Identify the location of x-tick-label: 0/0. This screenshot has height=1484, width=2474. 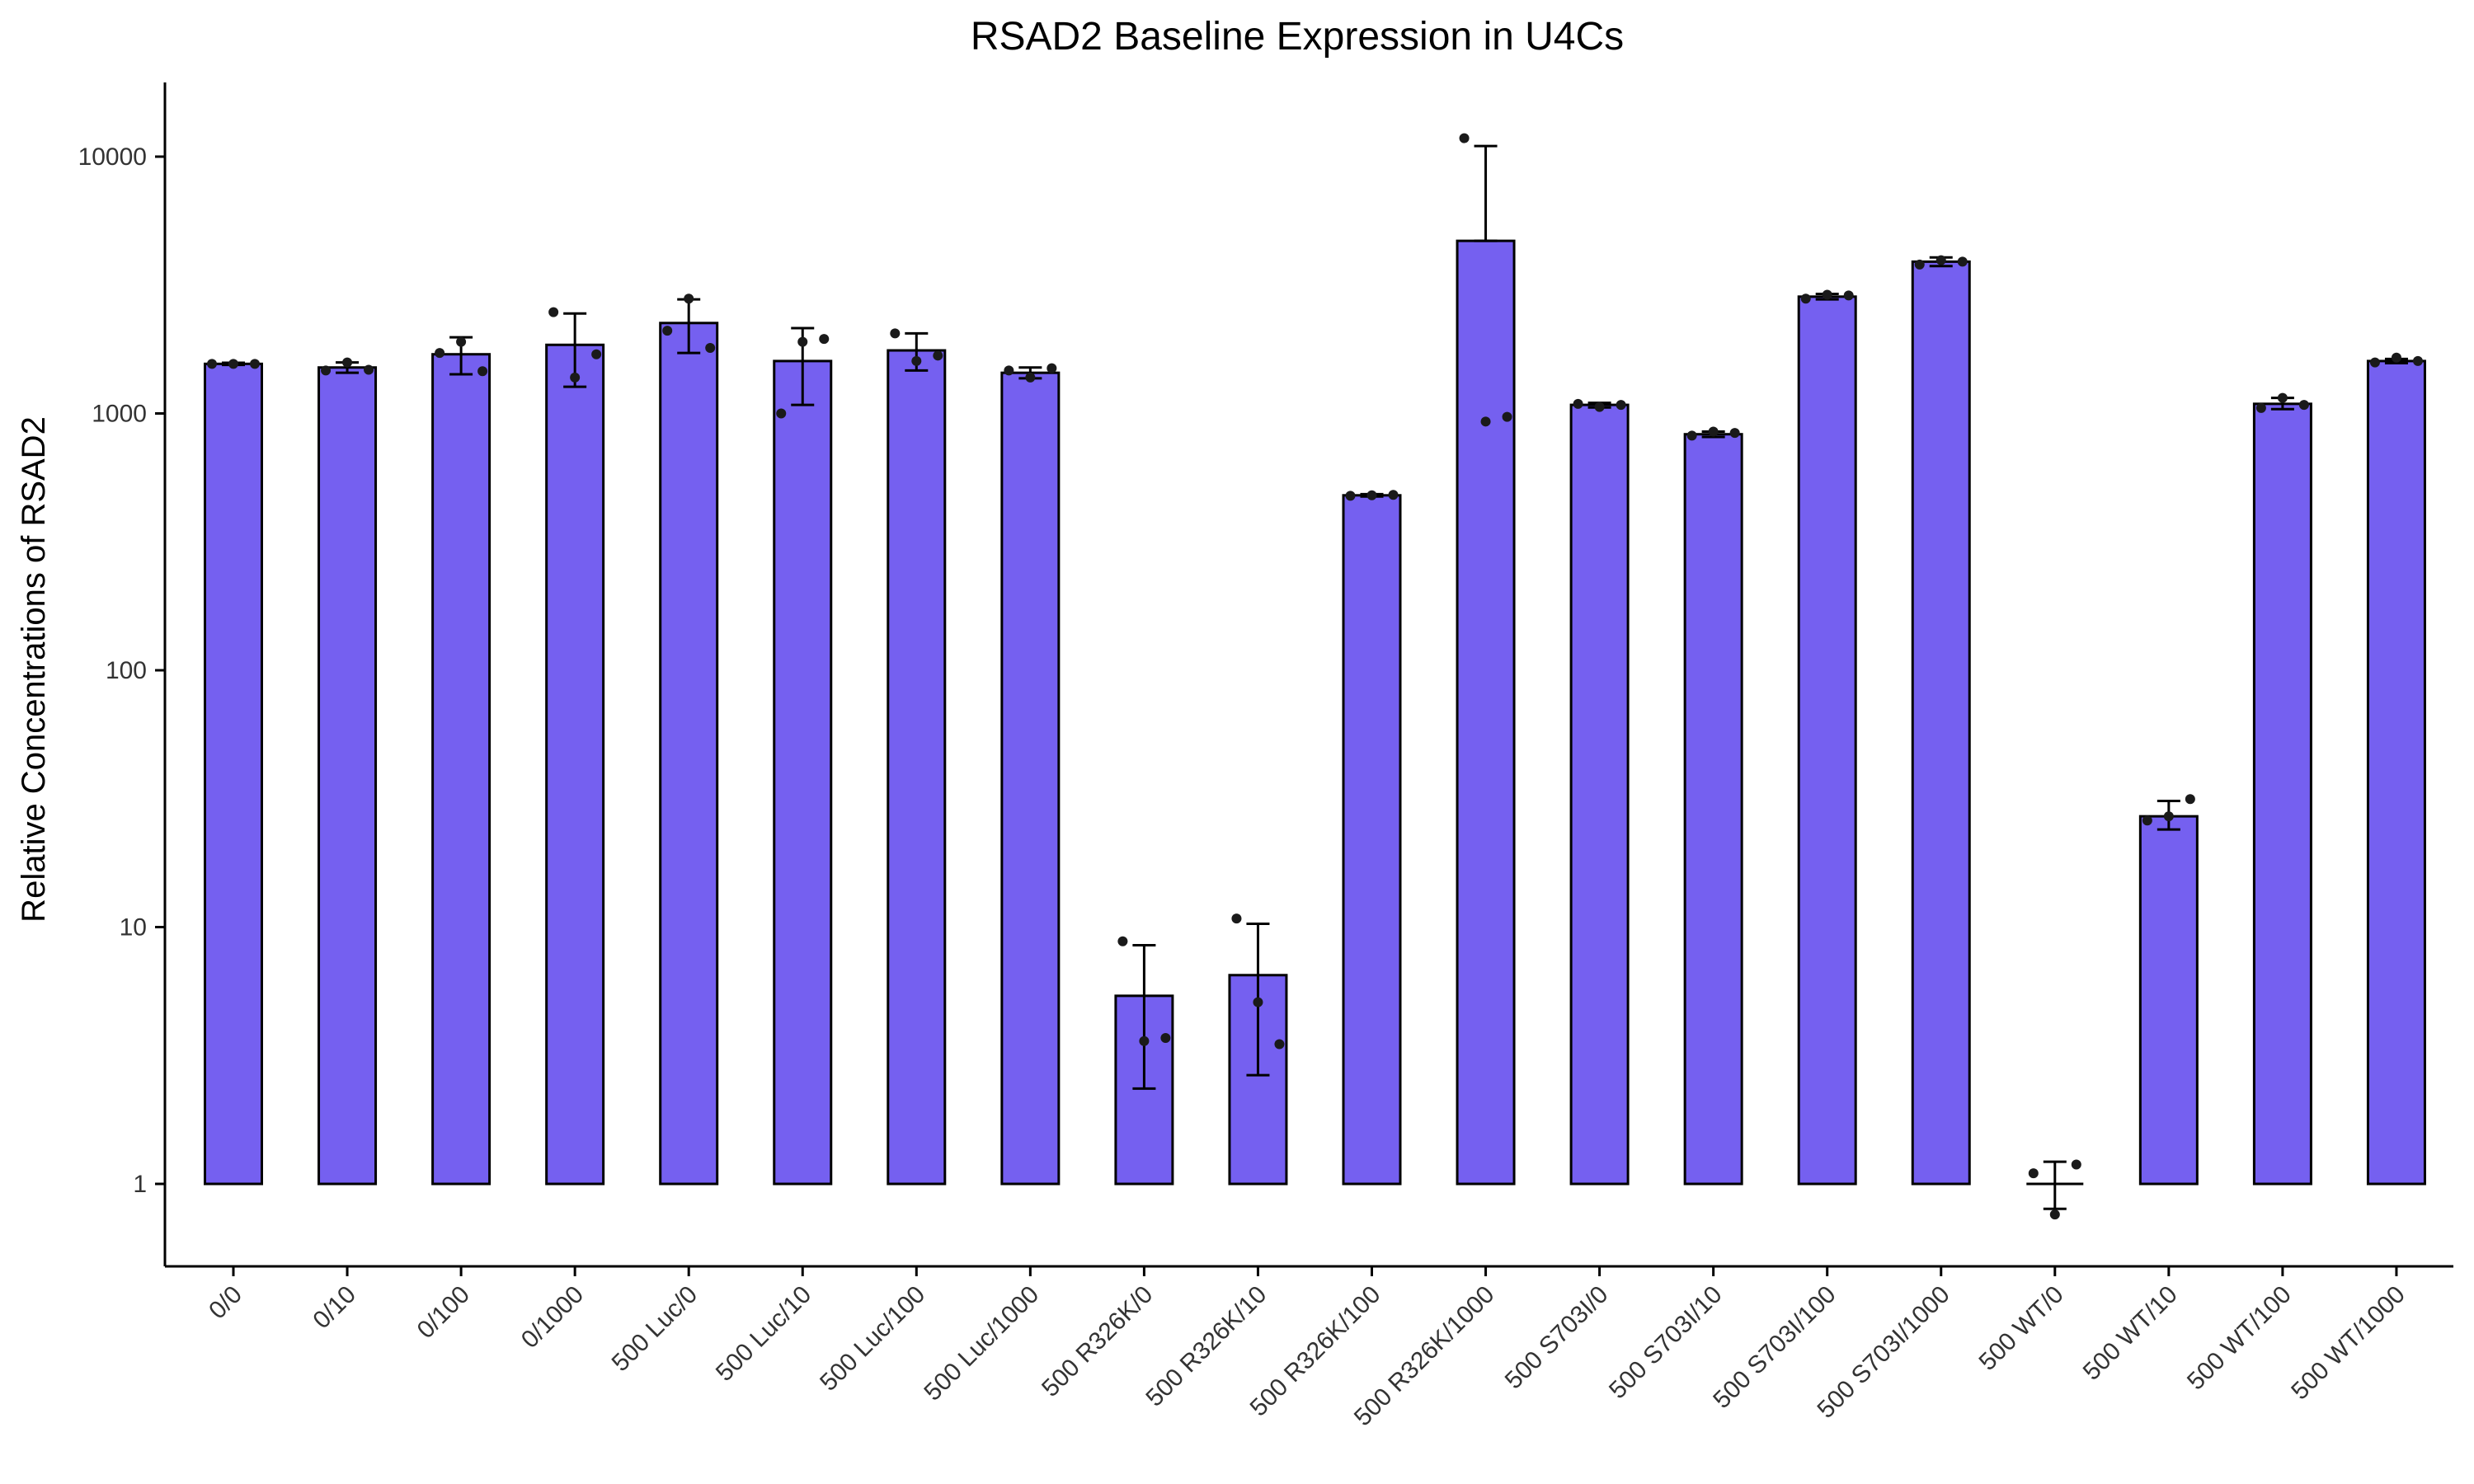
(225, 1303).